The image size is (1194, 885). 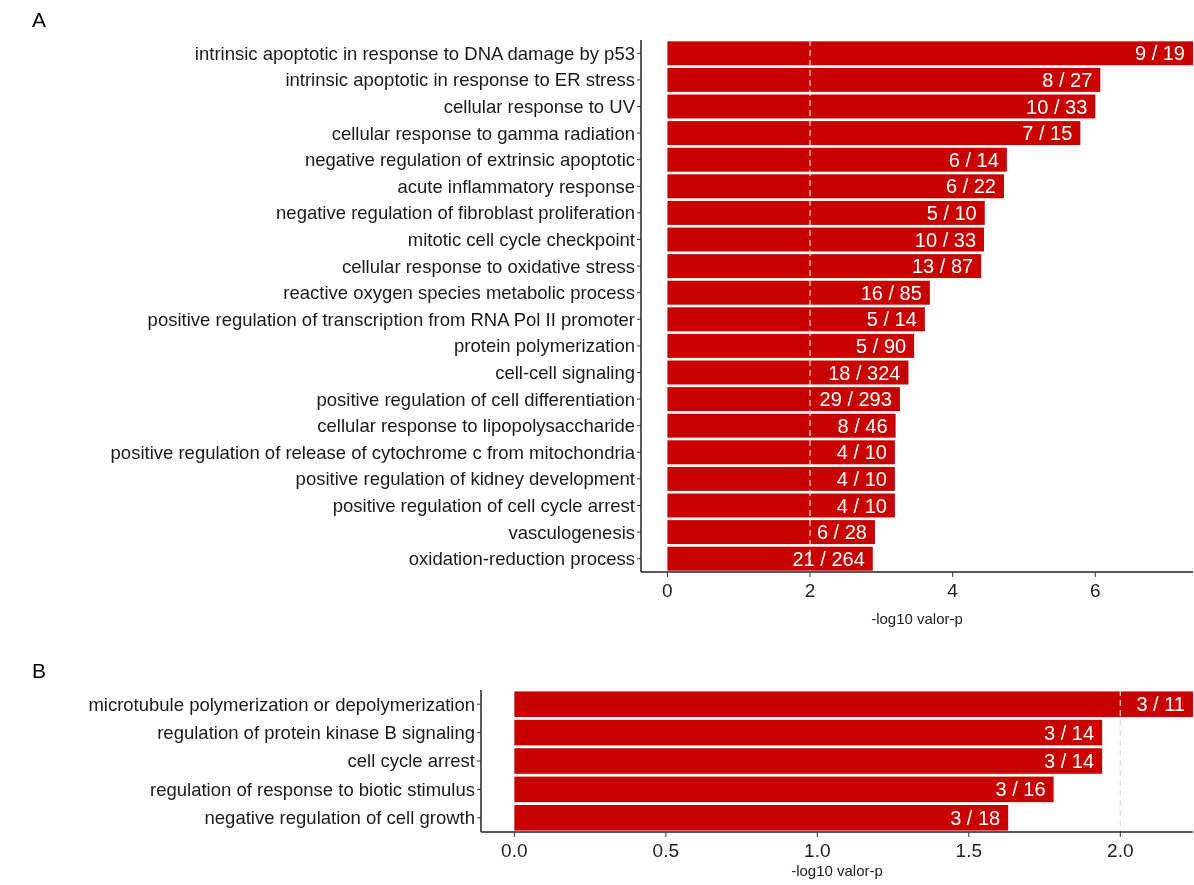 I want to click on annotation: 3 / 18, so click(x=975, y=817).